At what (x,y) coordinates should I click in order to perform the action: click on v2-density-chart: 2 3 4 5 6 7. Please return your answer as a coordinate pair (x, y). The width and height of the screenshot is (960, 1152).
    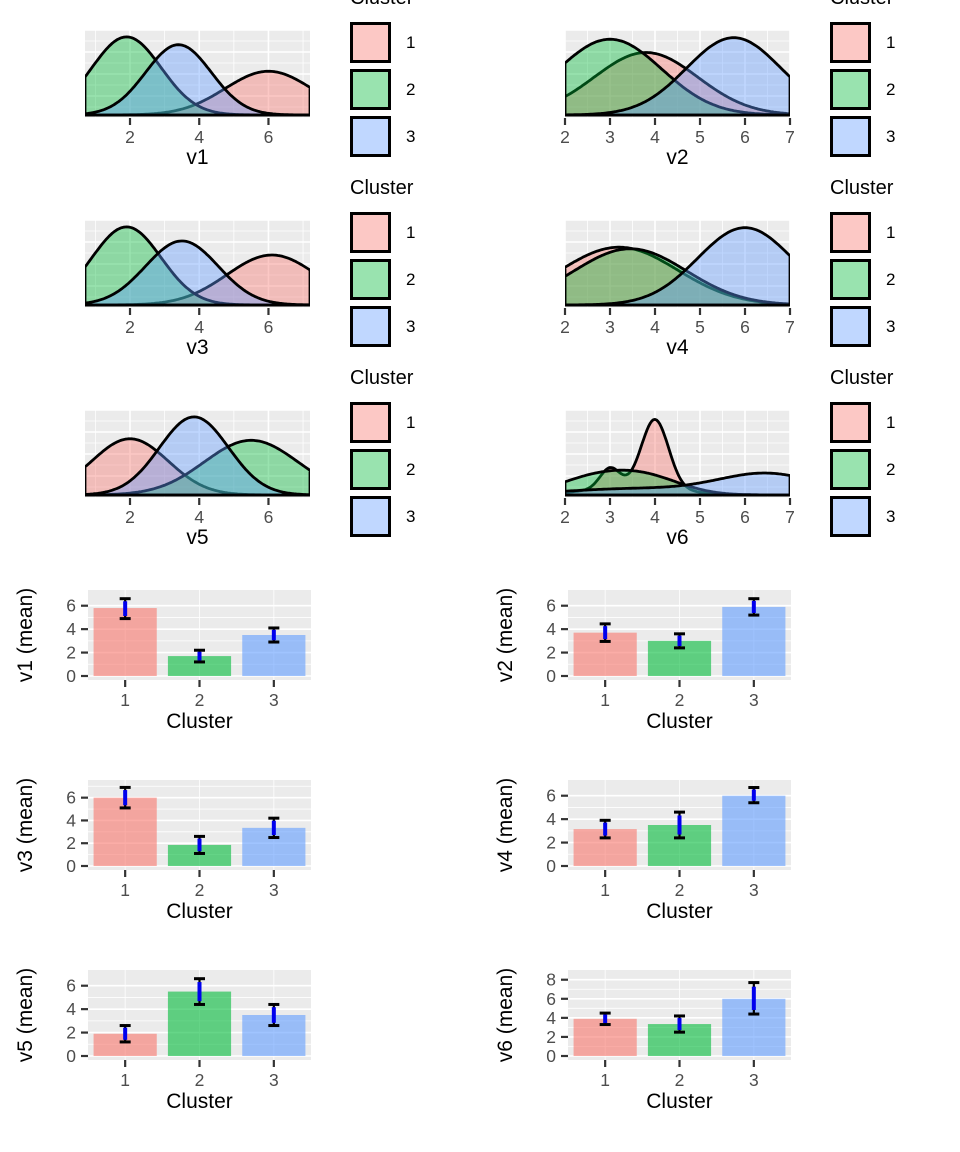
    Looking at the image, I should click on (677, 87).